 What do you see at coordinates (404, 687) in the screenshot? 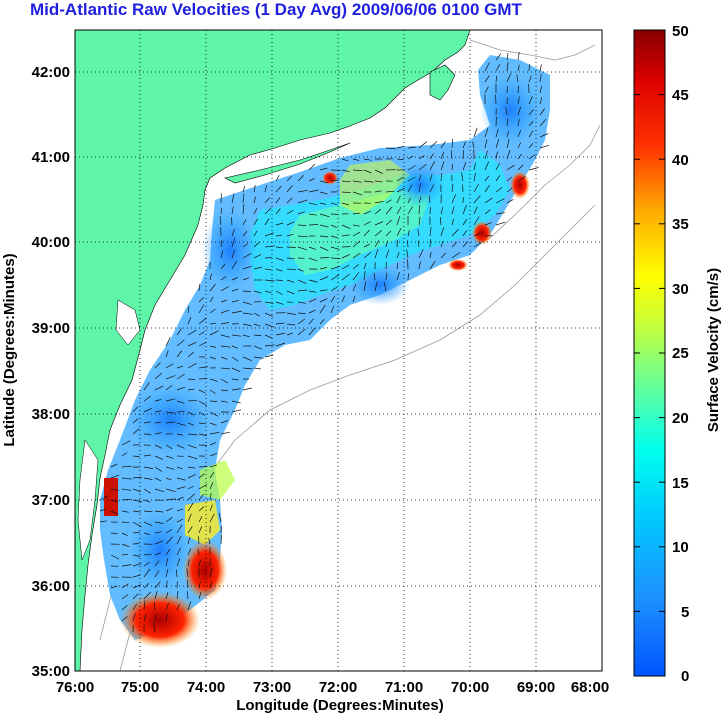
I see `x-tick-label: 71:00` at bounding box center [404, 687].